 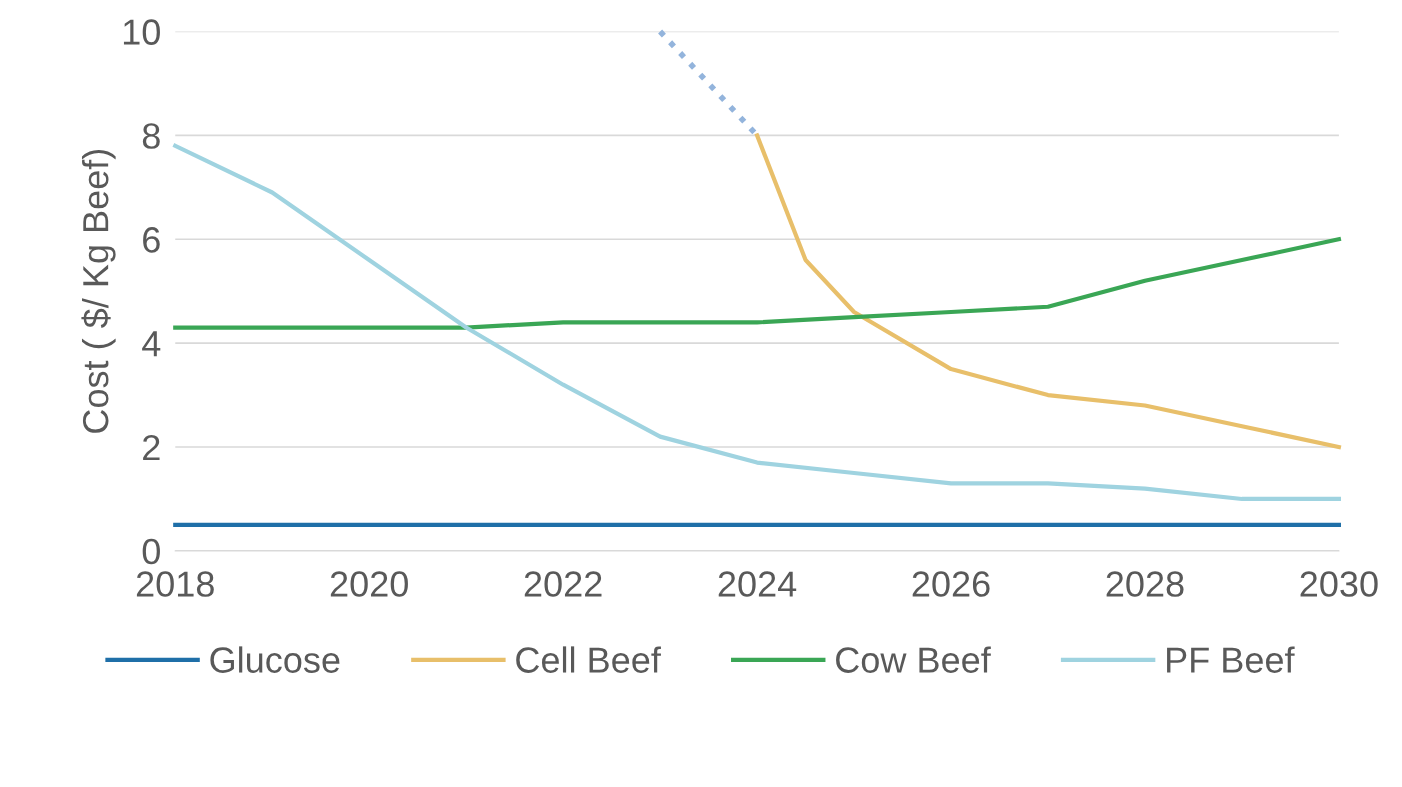 What do you see at coordinates (151, 344) in the screenshot?
I see `y-tick-label: 4` at bounding box center [151, 344].